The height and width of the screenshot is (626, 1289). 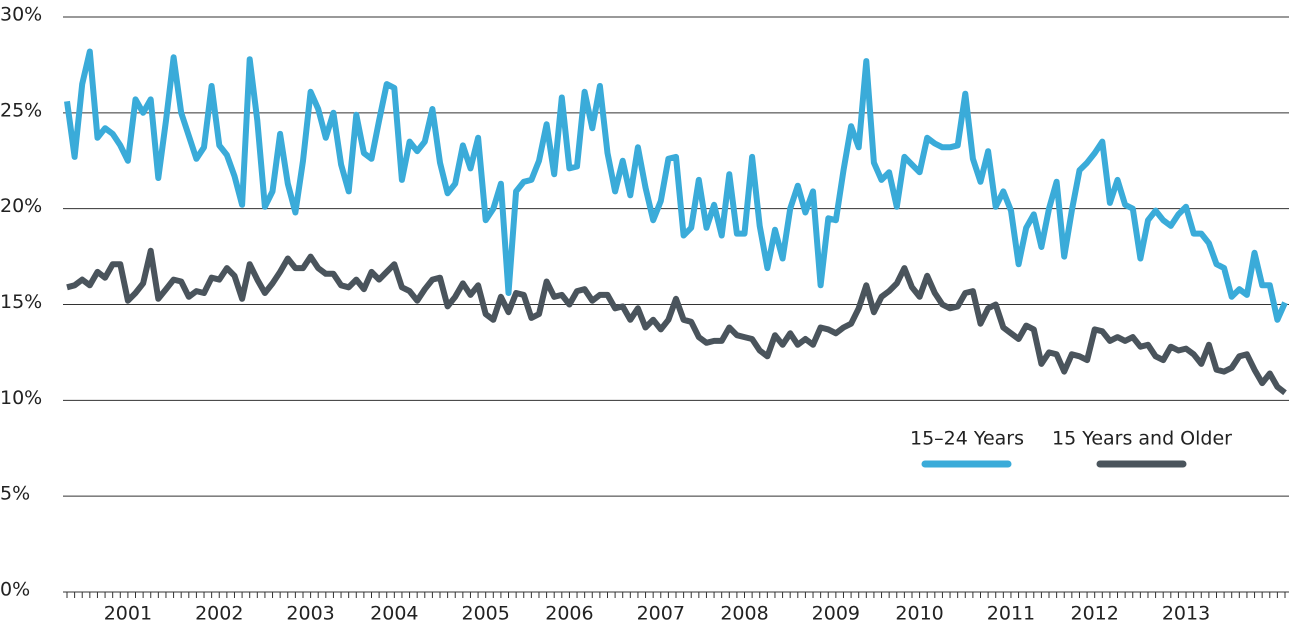 What do you see at coordinates (21, 206) in the screenshot?
I see `y-tick-label: 20%` at bounding box center [21, 206].